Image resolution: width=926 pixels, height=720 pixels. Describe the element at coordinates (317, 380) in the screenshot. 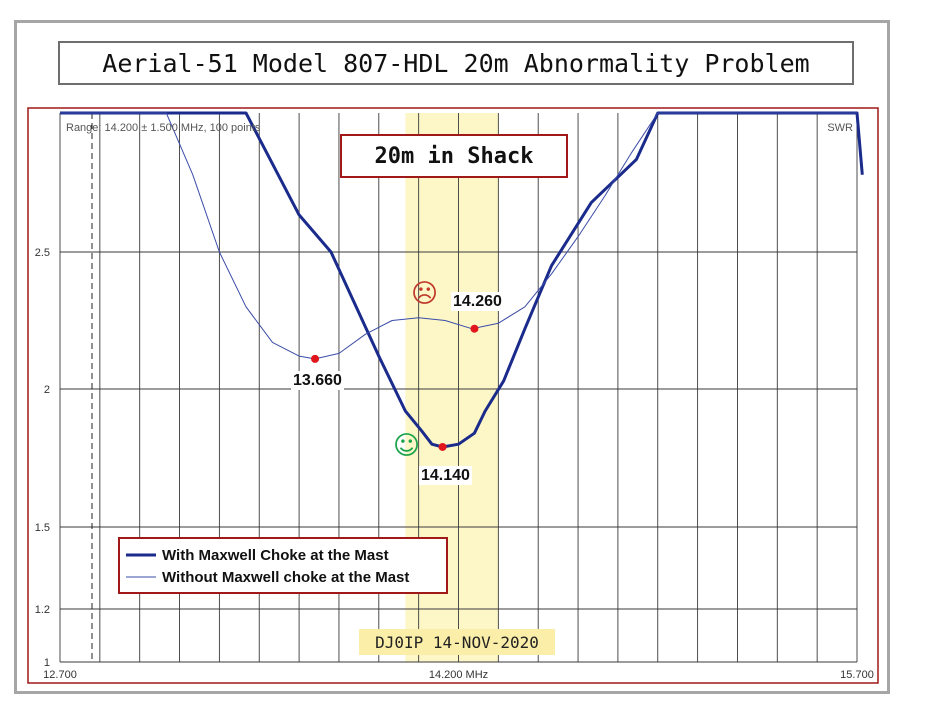

I see `marker-label-13660: 13.660` at that location.